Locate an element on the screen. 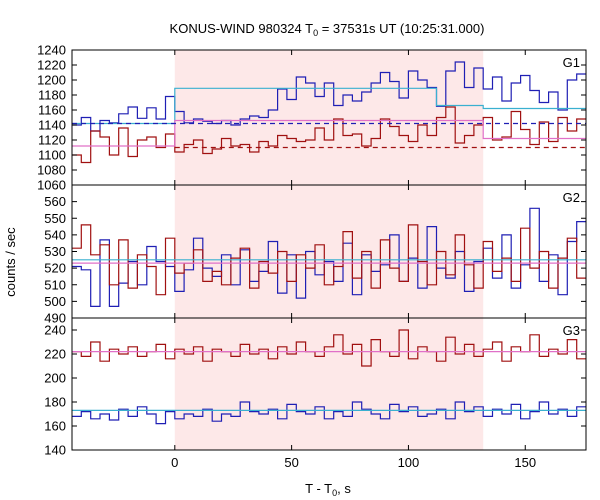  y-tick-label: 1120 is located at coordinates (52, 140).